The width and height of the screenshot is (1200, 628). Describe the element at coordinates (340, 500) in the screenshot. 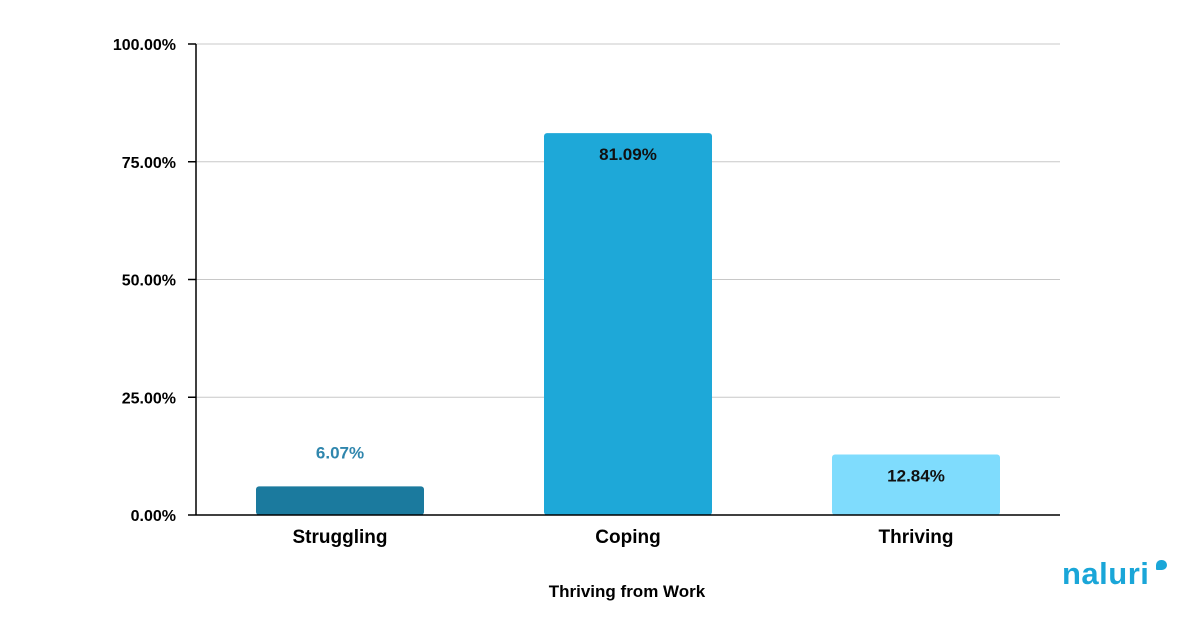

I see `bar-struggling` at that location.